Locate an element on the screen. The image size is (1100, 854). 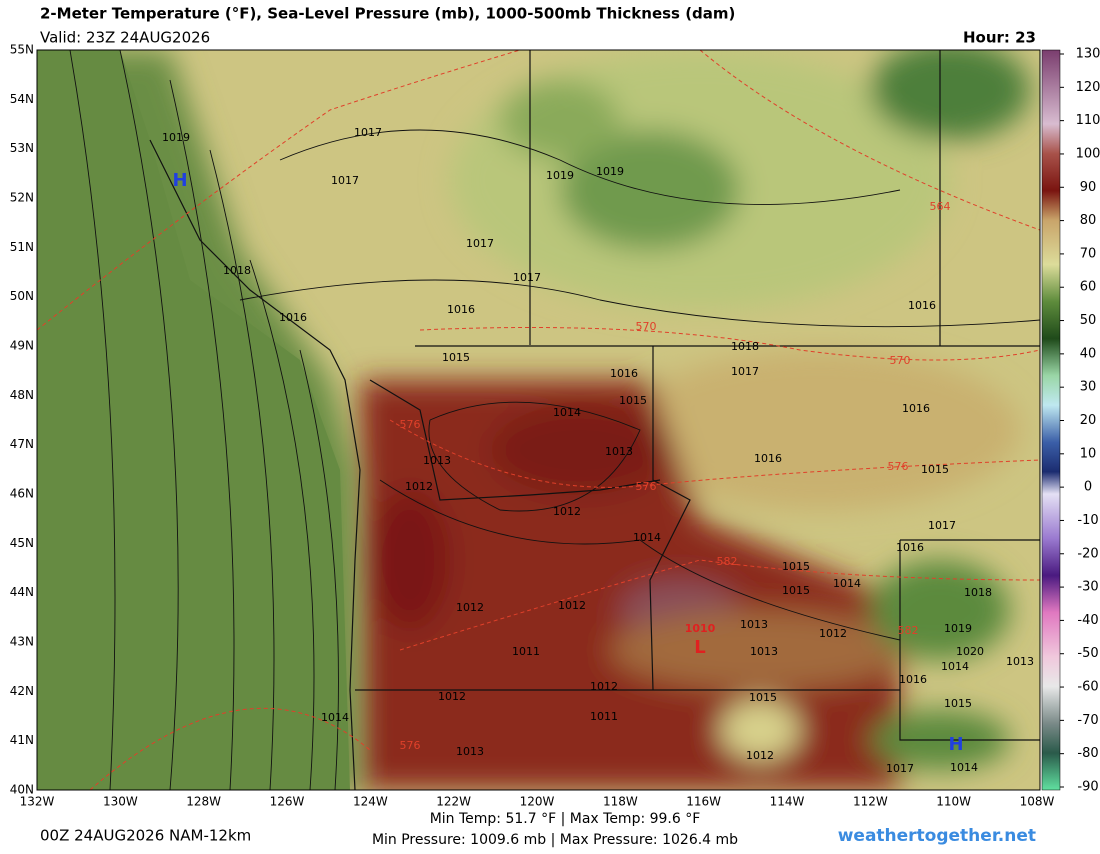
colorbar-label: 30 is located at coordinates (1088, 387).